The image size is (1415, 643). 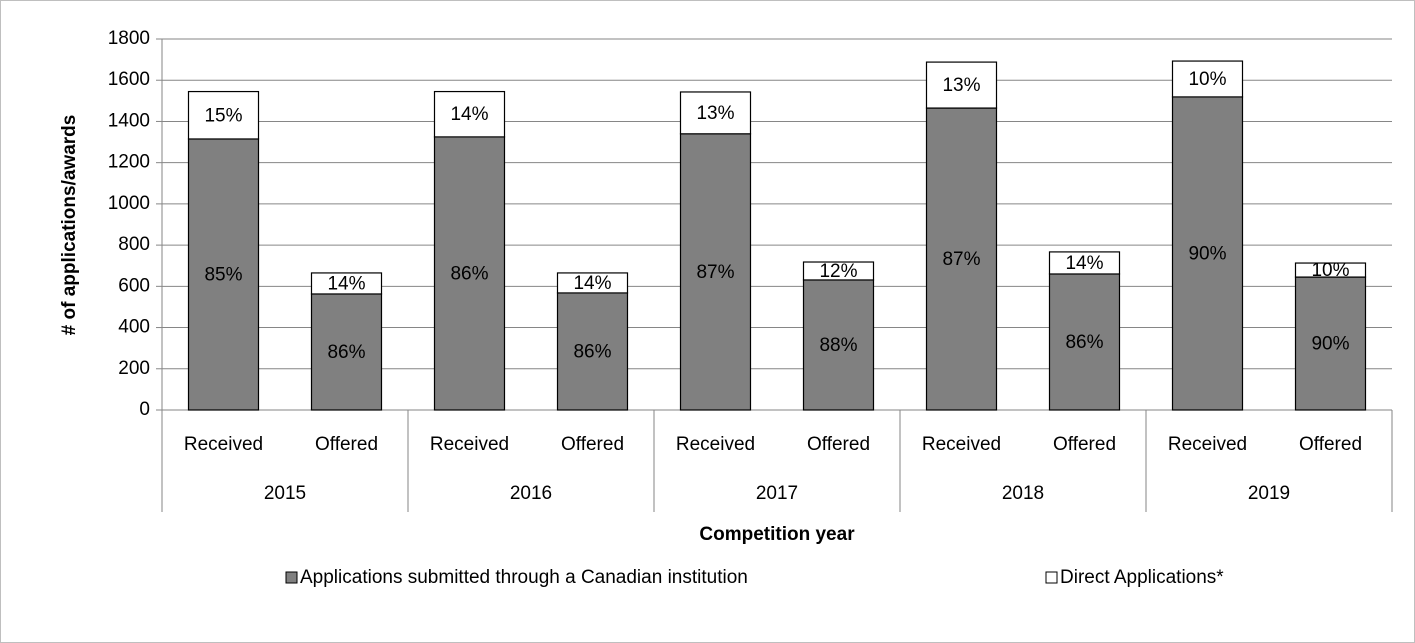 I want to click on segment-label: 12%, so click(x=838, y=271).